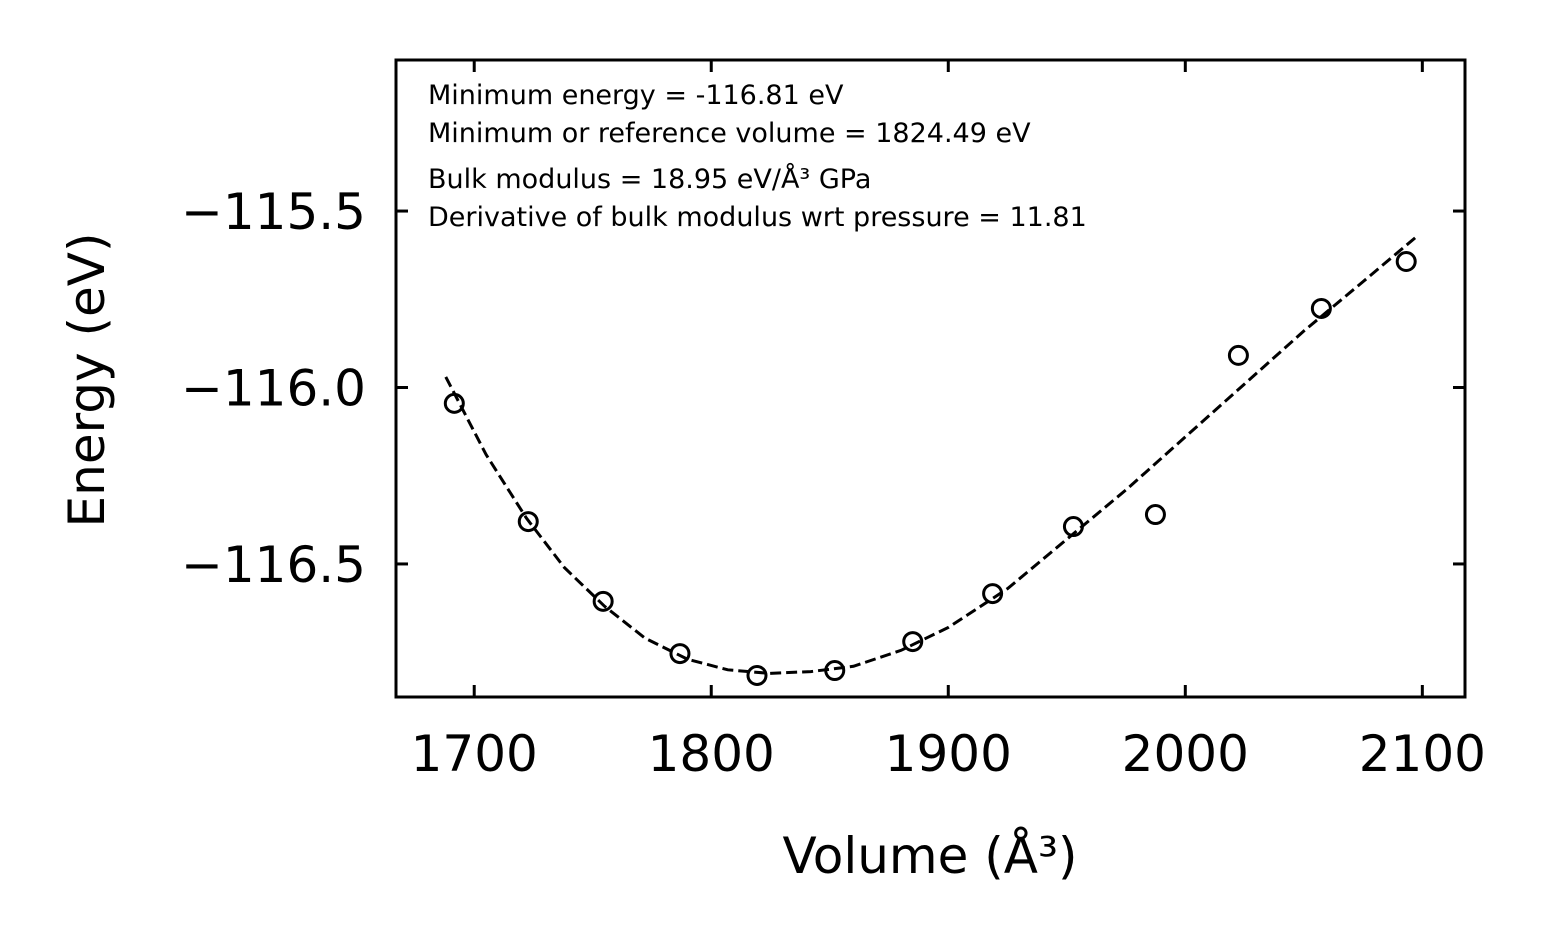  Describe the element at coordinates (729, 133) in the screenshot. I see `annotation-min-volume: Minimum or reference volume = 1824.49 eV` at that location.